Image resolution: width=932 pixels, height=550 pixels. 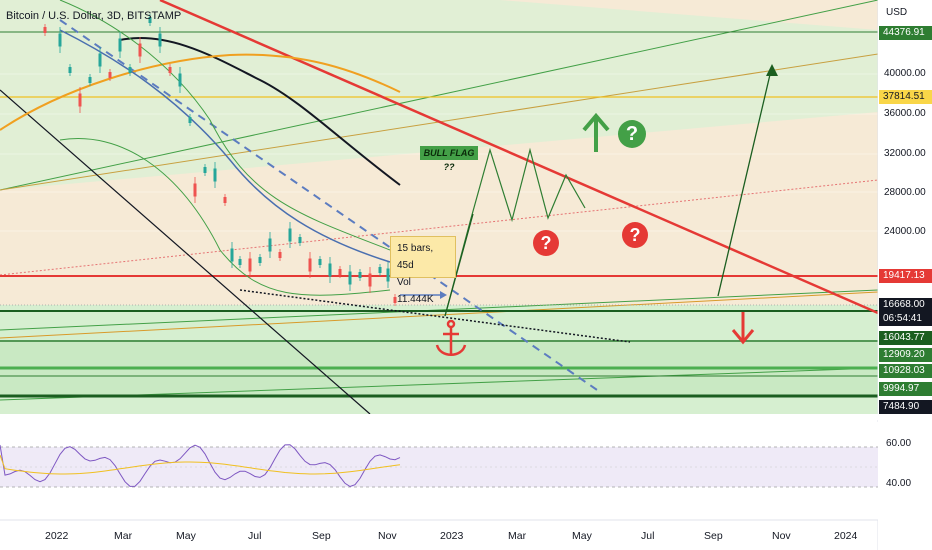 I want to click on bull-flag-label: BULL FLAG ??, so click(x=449, y=159).